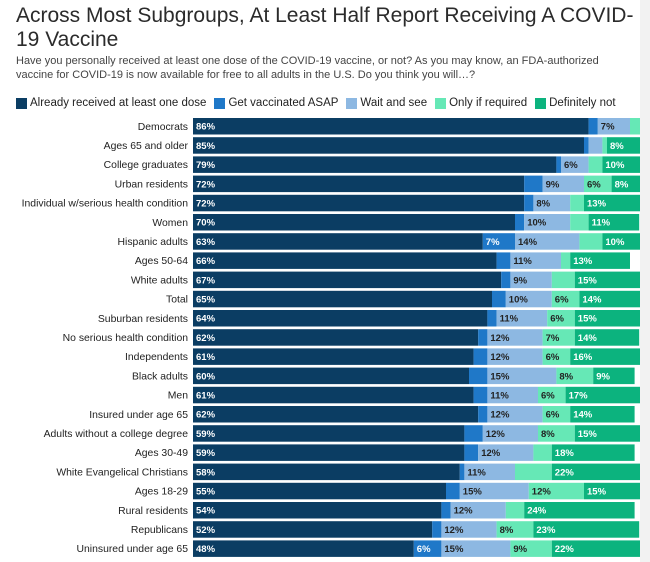  I want to click on data-label-already-total: 65%, so click(206, 299).